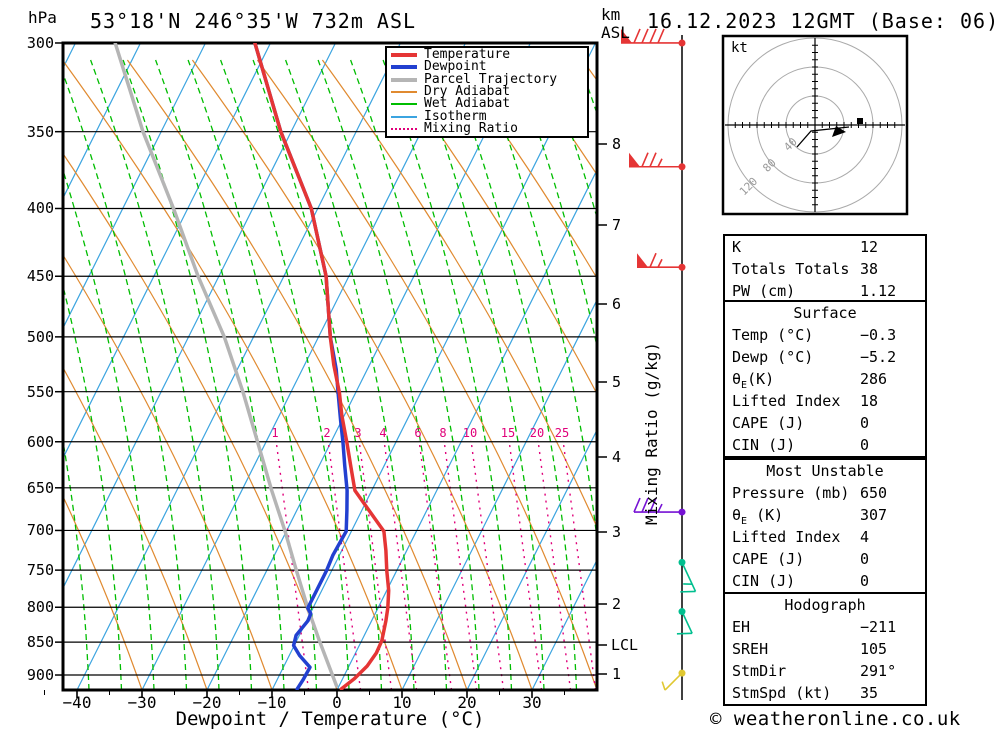  I want to click on panel-row-label: K, so click(737, 247).